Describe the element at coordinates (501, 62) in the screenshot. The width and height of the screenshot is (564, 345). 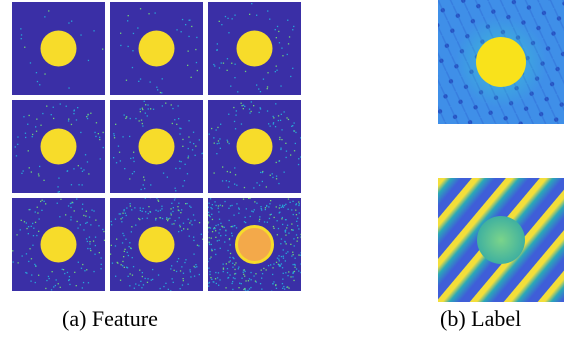
I see `label-magnitude-map` at that location.